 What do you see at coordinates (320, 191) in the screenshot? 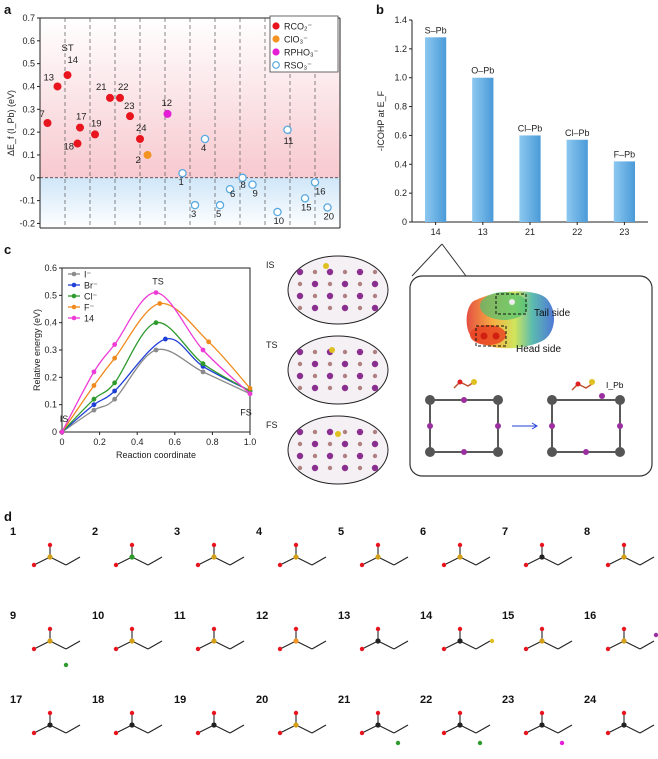
I see `point-label: 16` at bounding box center [320, 191].